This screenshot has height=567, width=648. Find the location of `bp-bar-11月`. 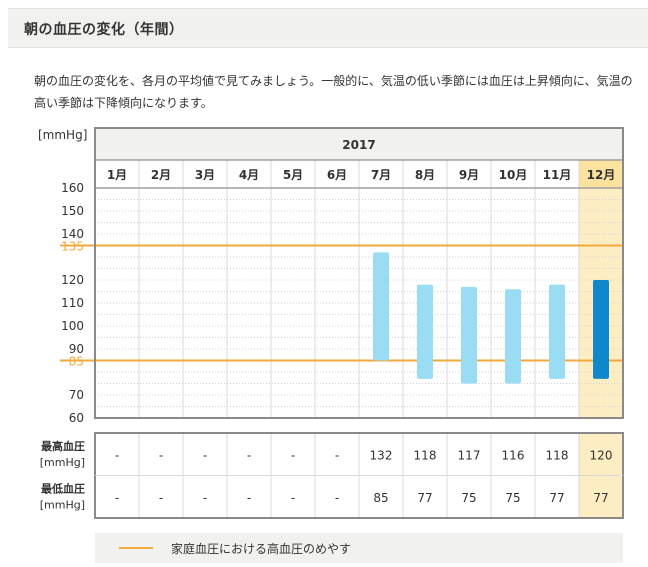

bp-bar-11月 is located at coordinates (557, 331).